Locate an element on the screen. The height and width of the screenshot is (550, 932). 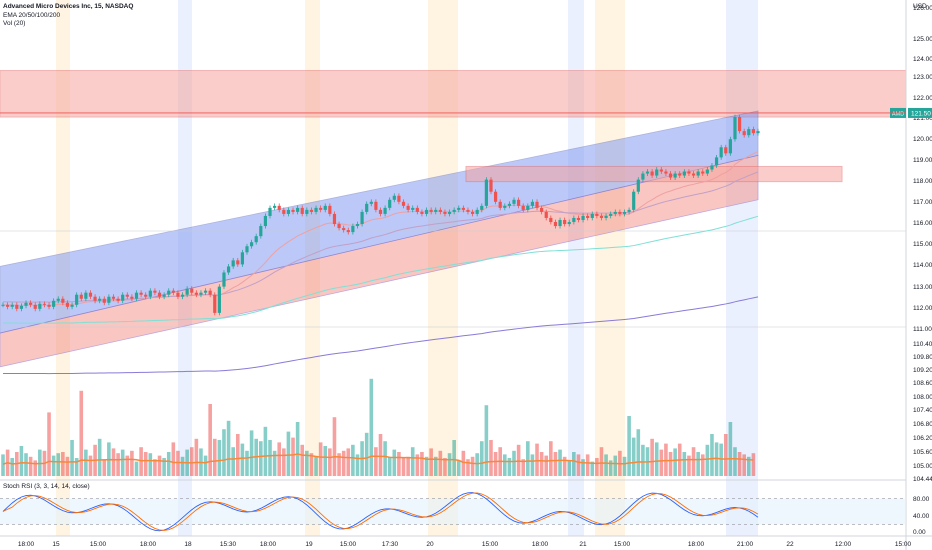
price-tick-label: 125.00 is located at coordinates (922, 39).